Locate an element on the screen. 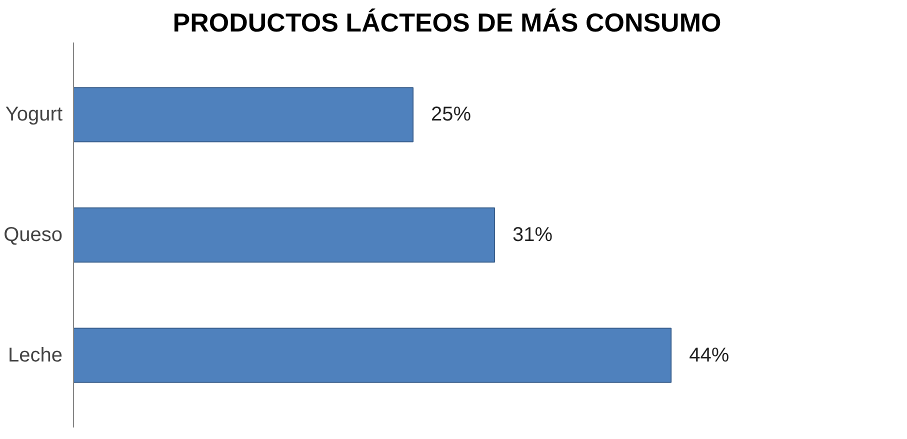  chart-title: PRODUCTOS LÁCTEOS DE MÁS CONSUMO is located at coordinates (447, 23).